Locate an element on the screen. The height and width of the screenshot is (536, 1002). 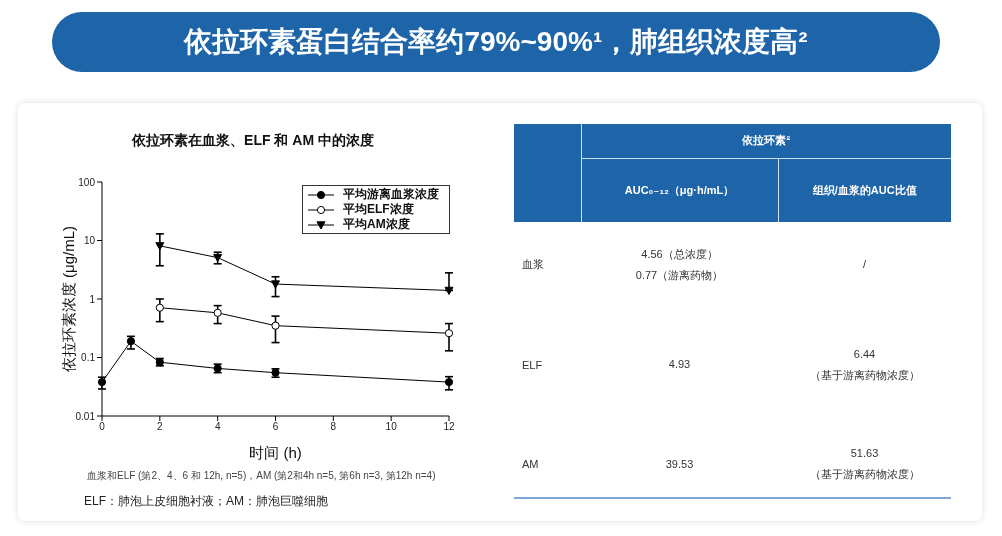
x-tick-label: 6 is located at coordinates (275, 427).